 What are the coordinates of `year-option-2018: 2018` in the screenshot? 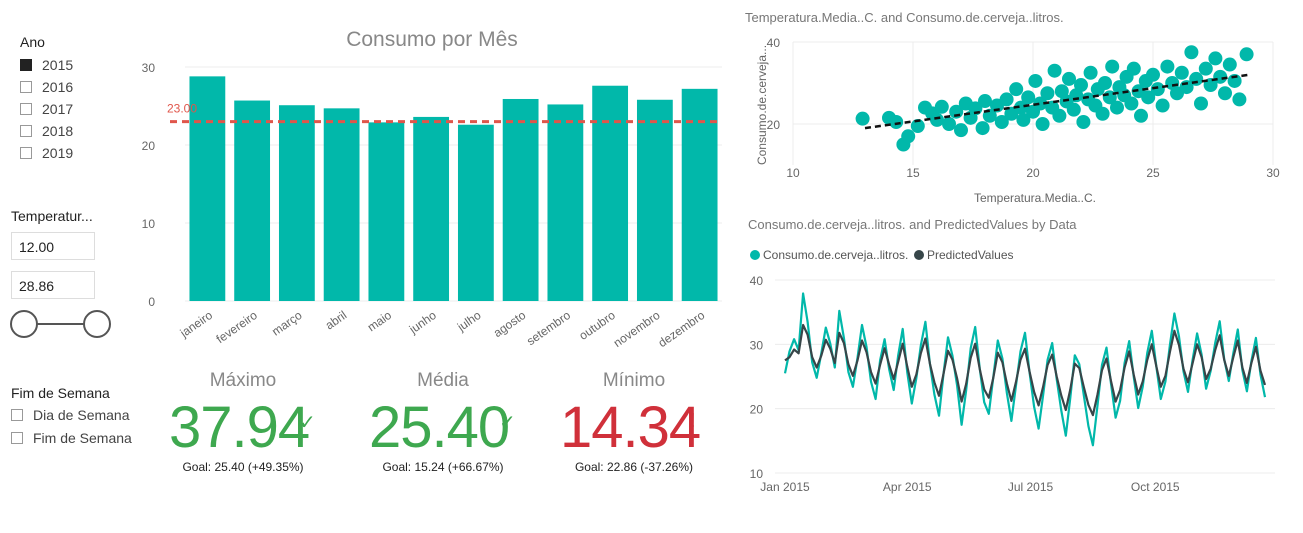 It's located at (46, 131).